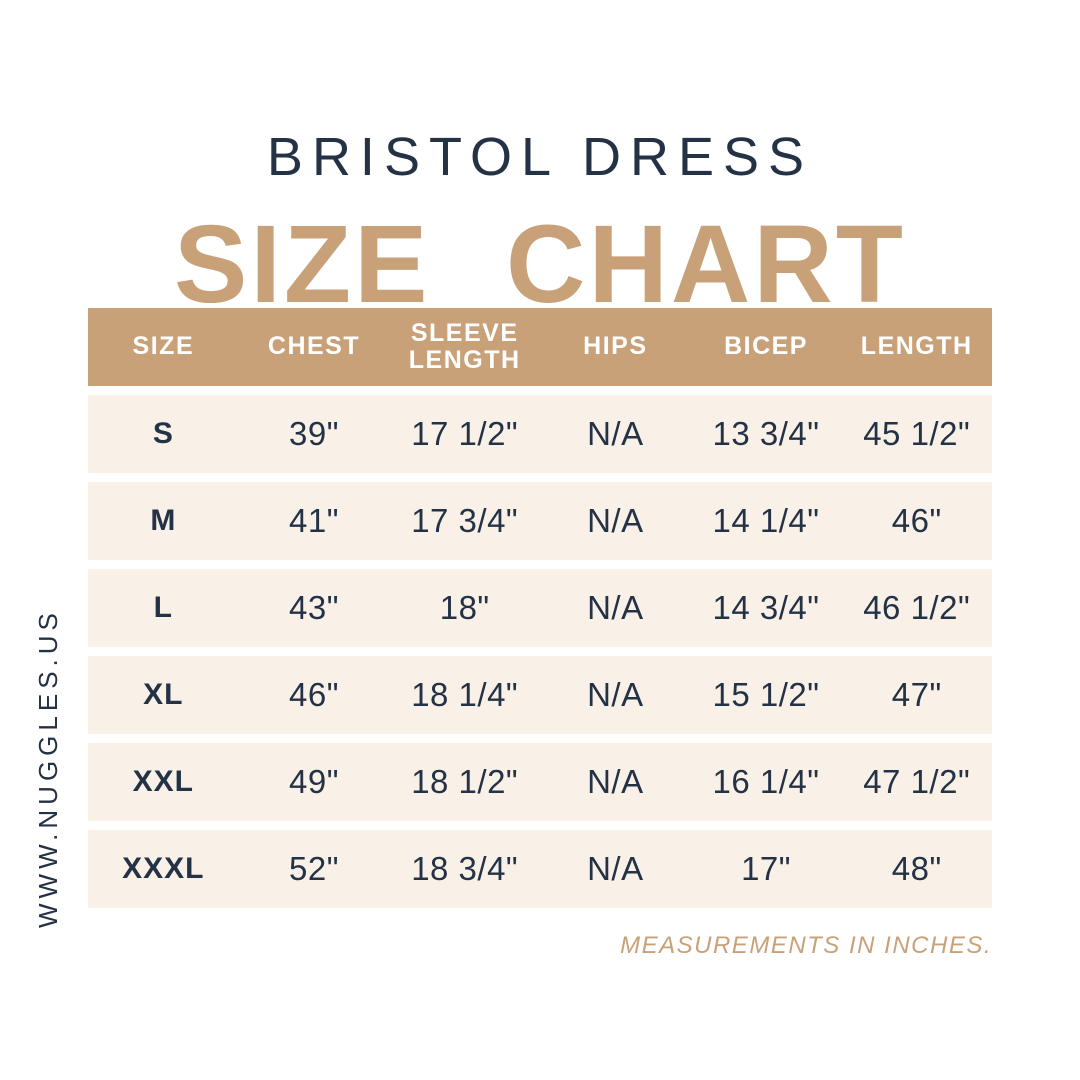  What do you see at coordinates (766, 607) in the screenshot?
I see `bicep-cell: 14 3/4"` at bounding box center [766, 607].